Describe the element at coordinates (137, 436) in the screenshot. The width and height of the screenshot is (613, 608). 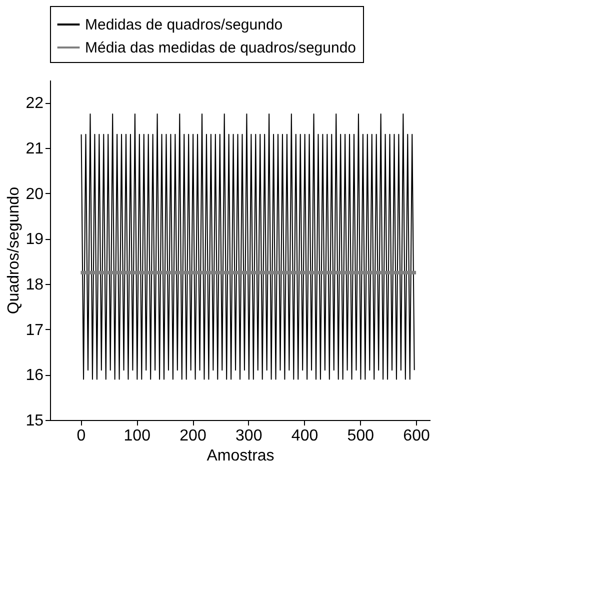
I see `x-tick-label: 100` at that location.